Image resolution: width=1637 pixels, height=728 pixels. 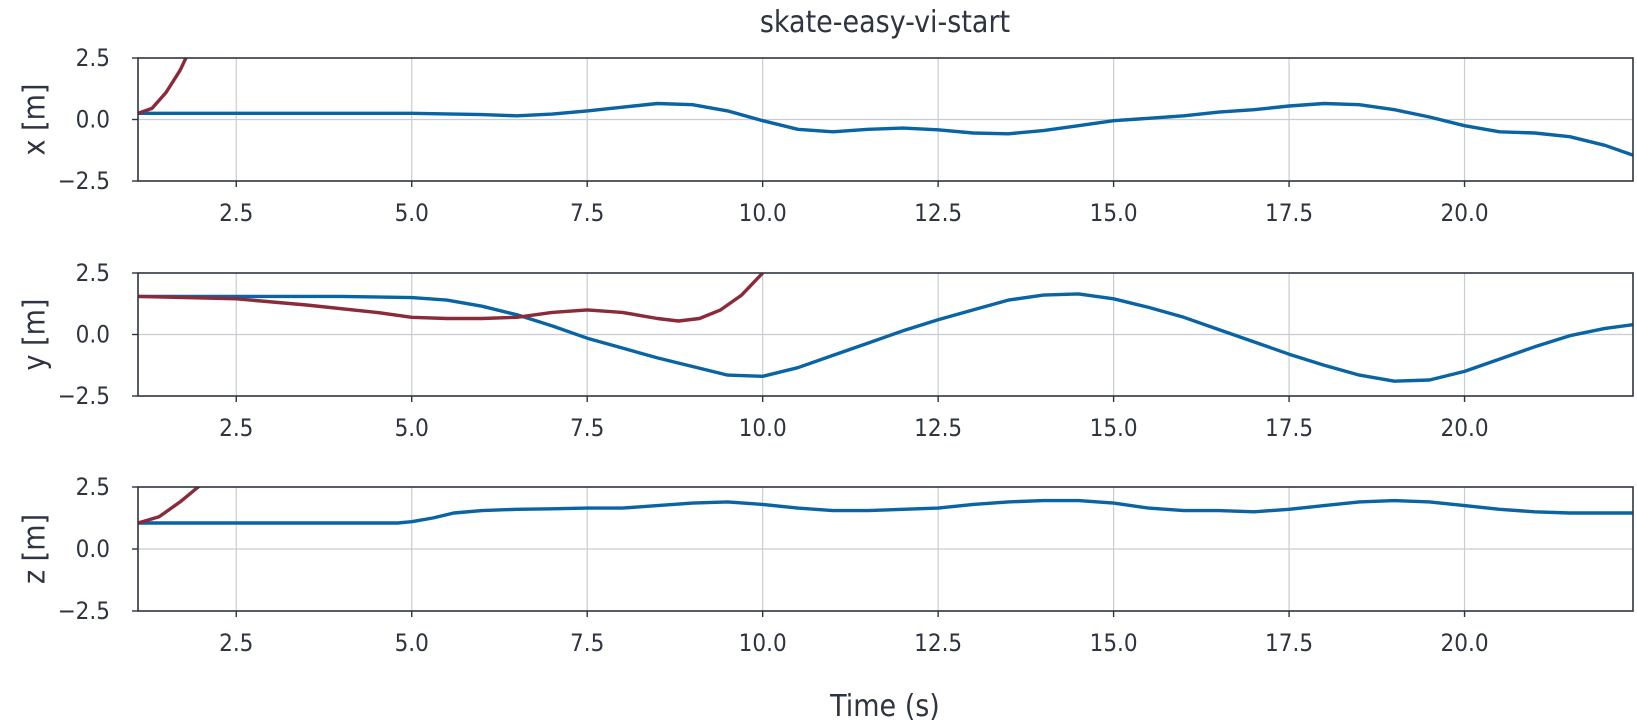 What do you see at coordinates (884, 706) in the screenshot?
I see `x-axis-label: Time (s)` at bounding box center [884, 706].